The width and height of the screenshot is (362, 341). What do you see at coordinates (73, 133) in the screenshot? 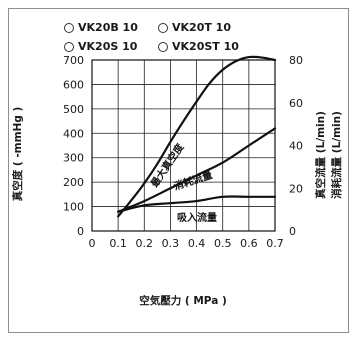
I see `y-left-tick-label: 400` at bounding box center [73, 133].